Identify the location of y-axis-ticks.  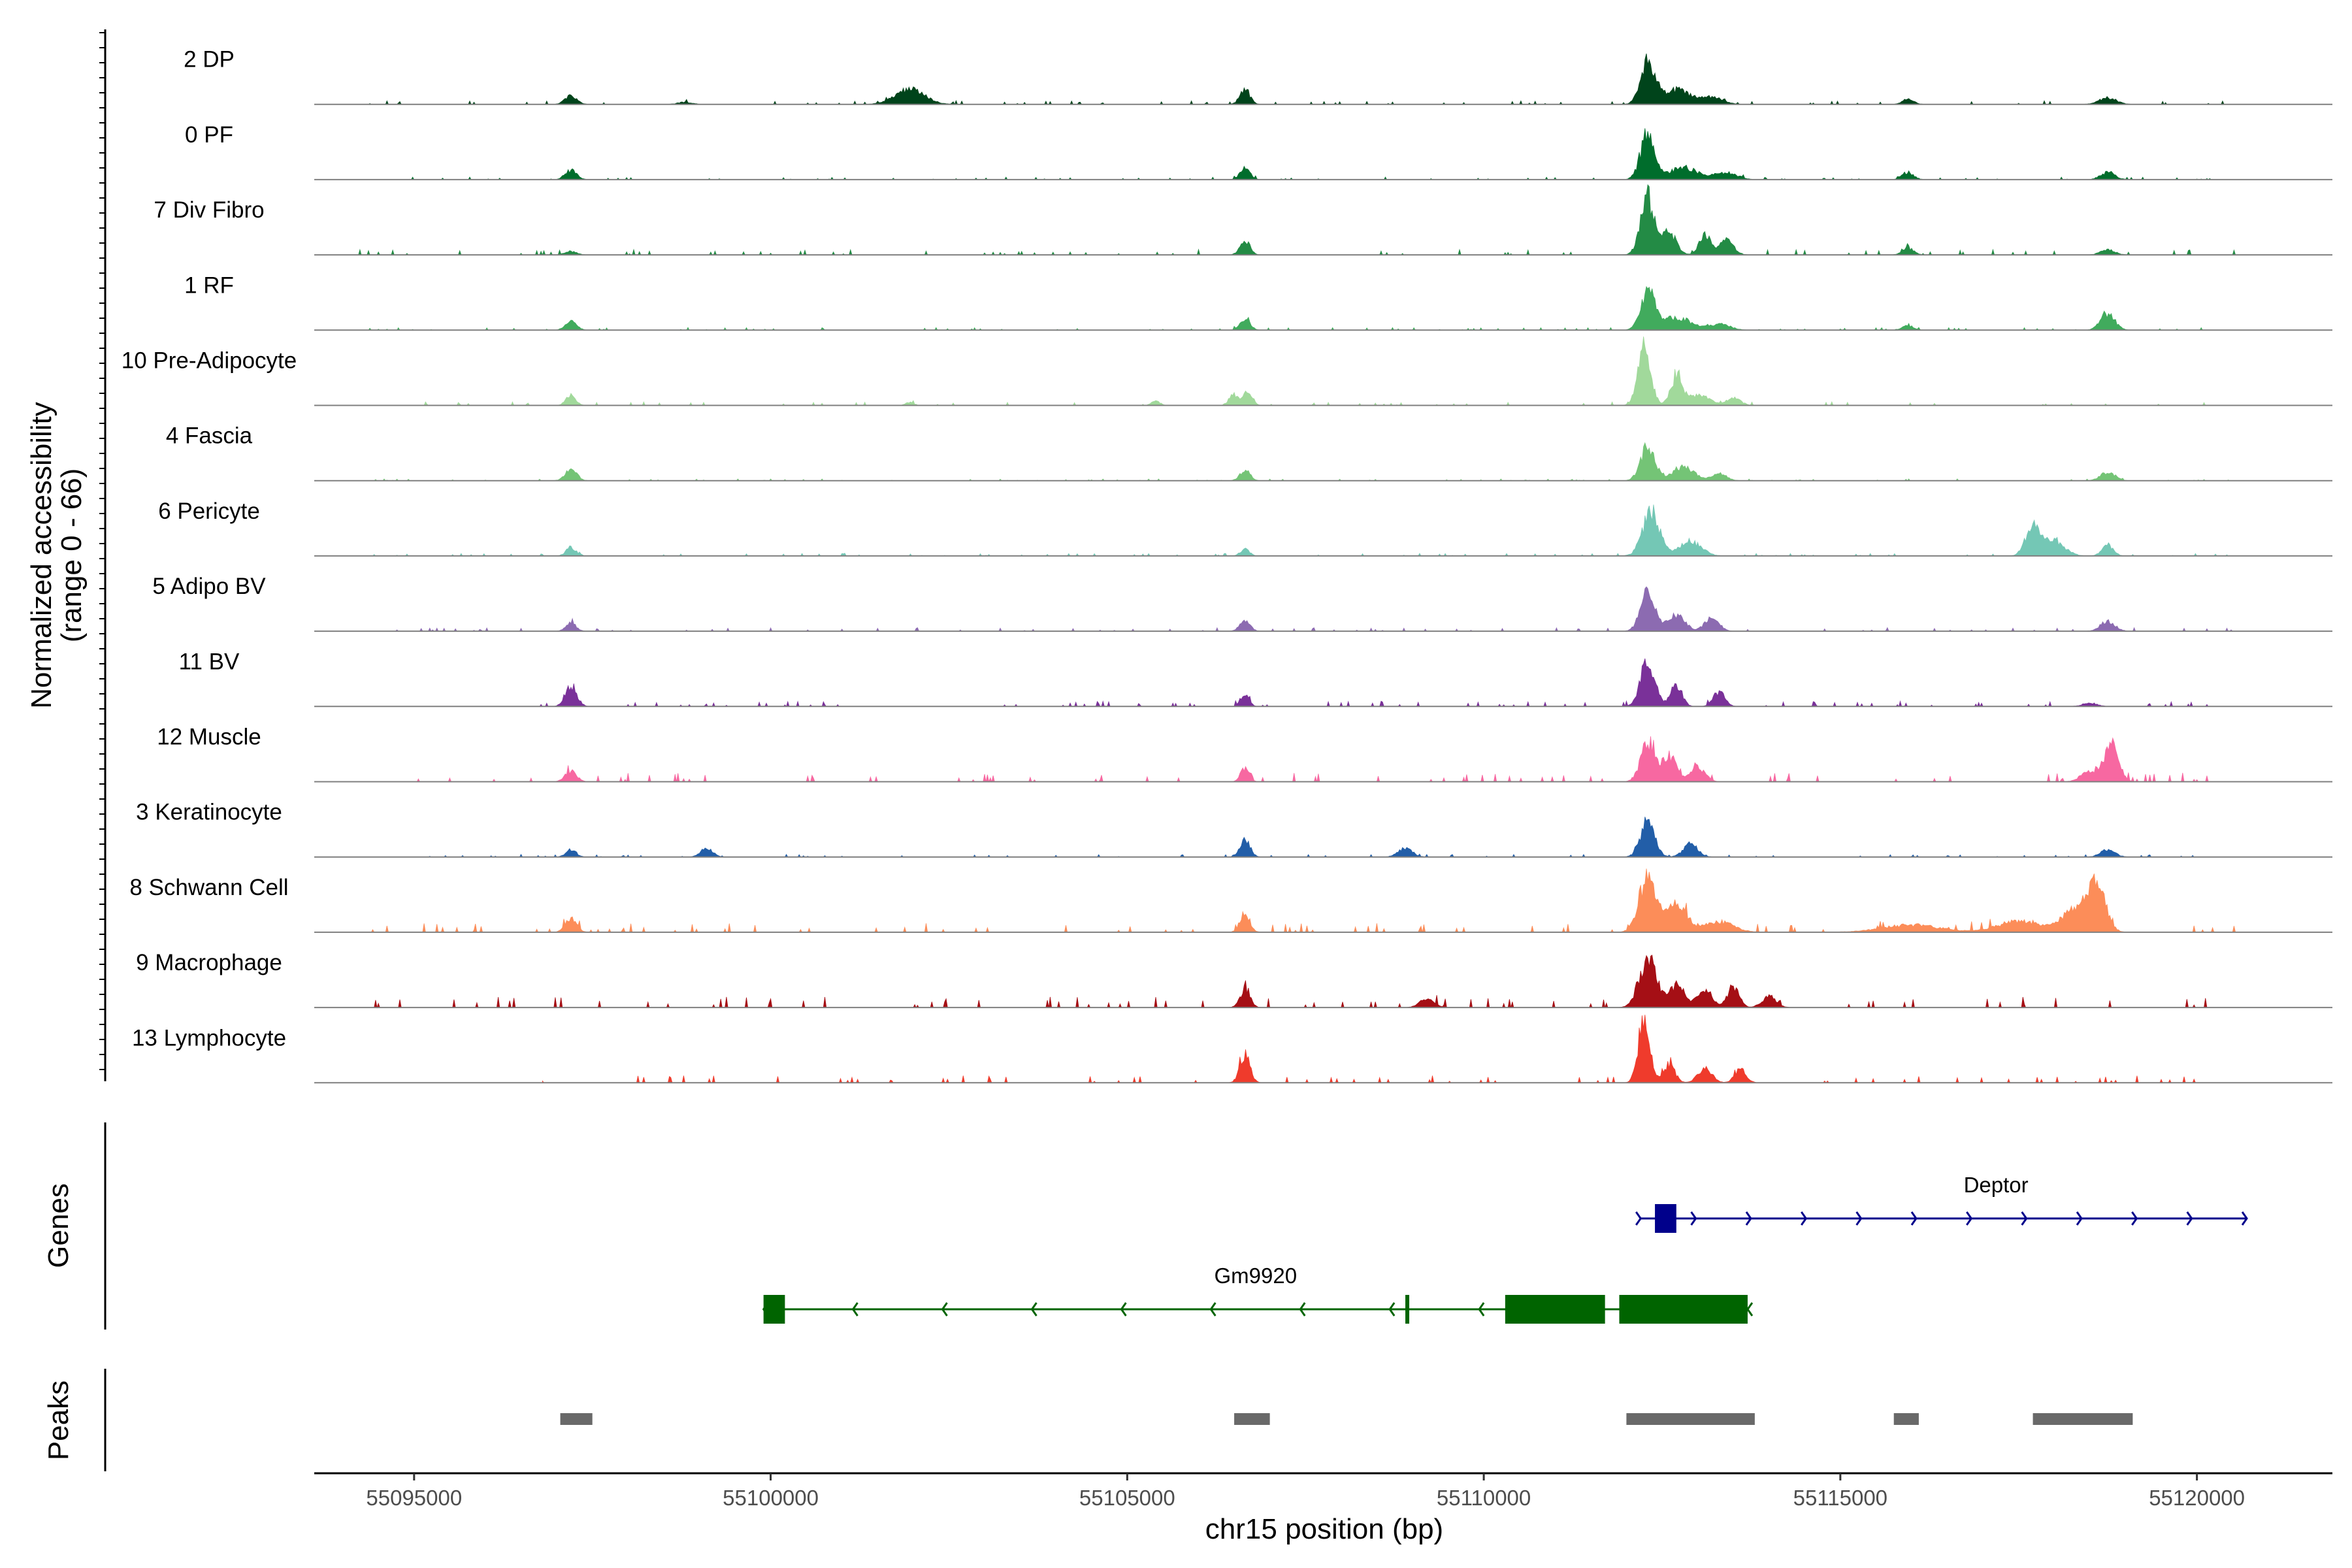
(102, 551).